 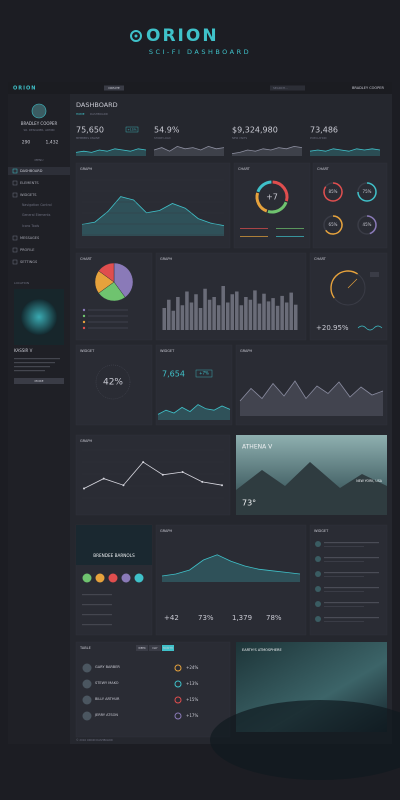 I want to click on menu-item: PROFILE, so click(x=27, y=250).